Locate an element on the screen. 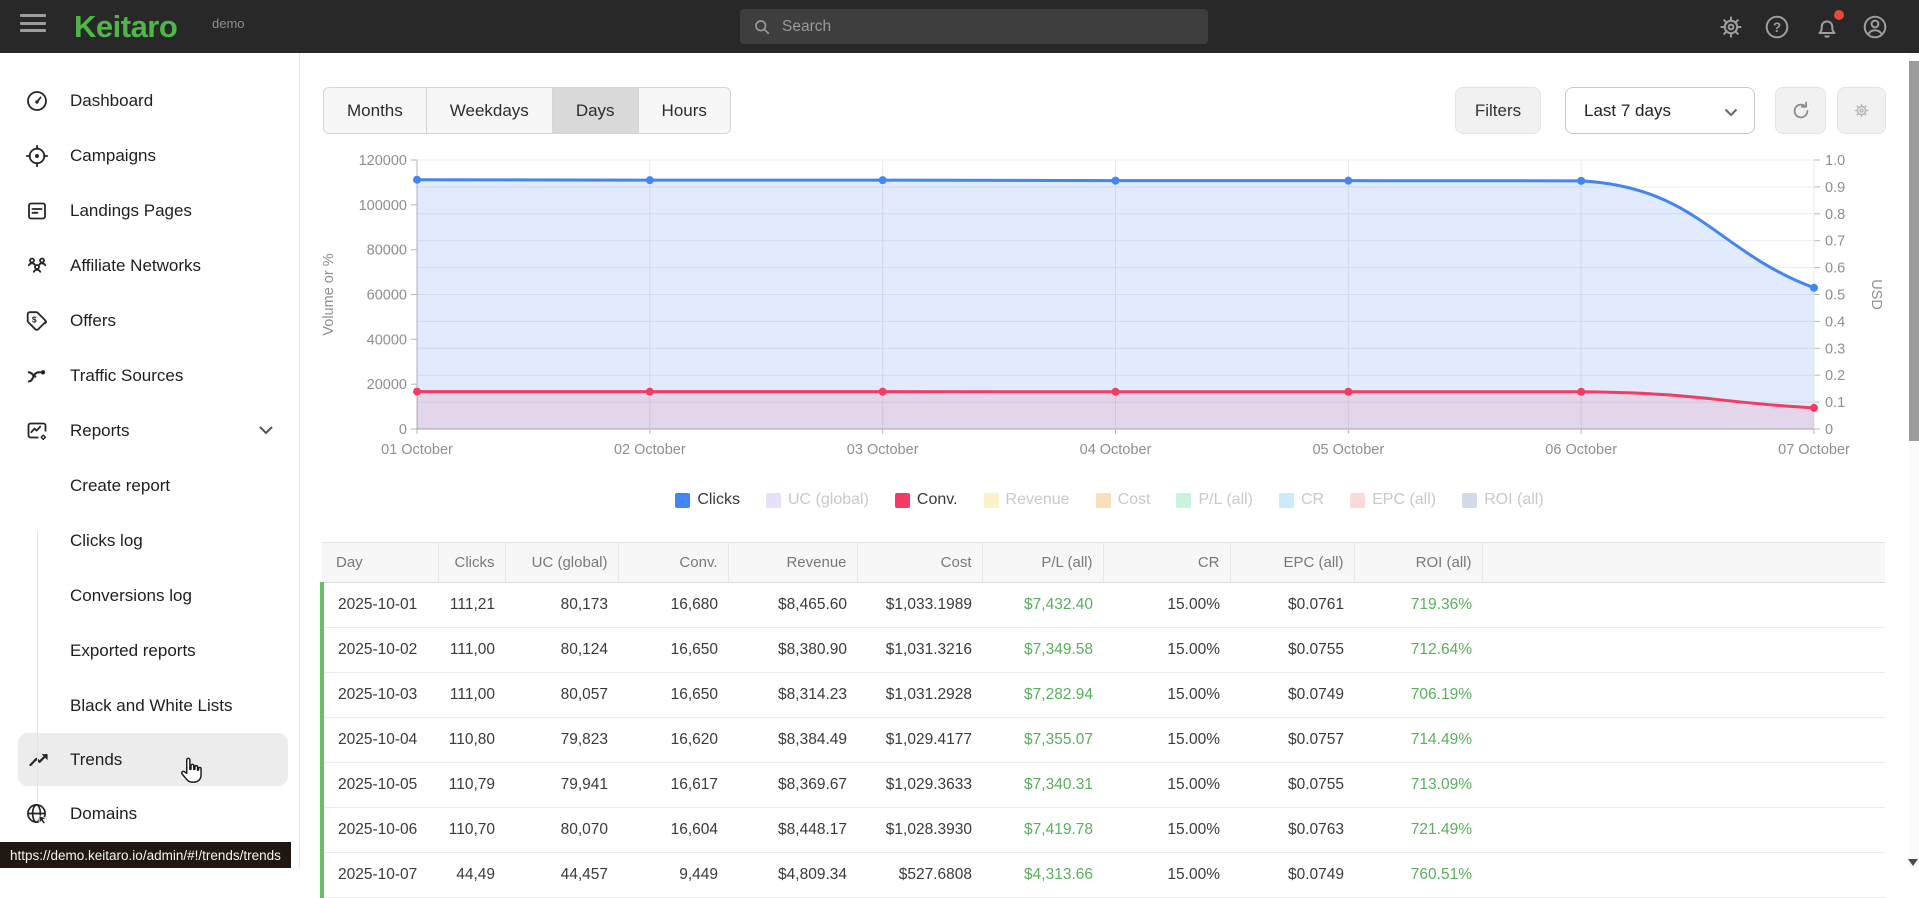 The height and width of the screenshot is (898, 1919). table-cell: 44,457 is located at coordinates (561, 875).